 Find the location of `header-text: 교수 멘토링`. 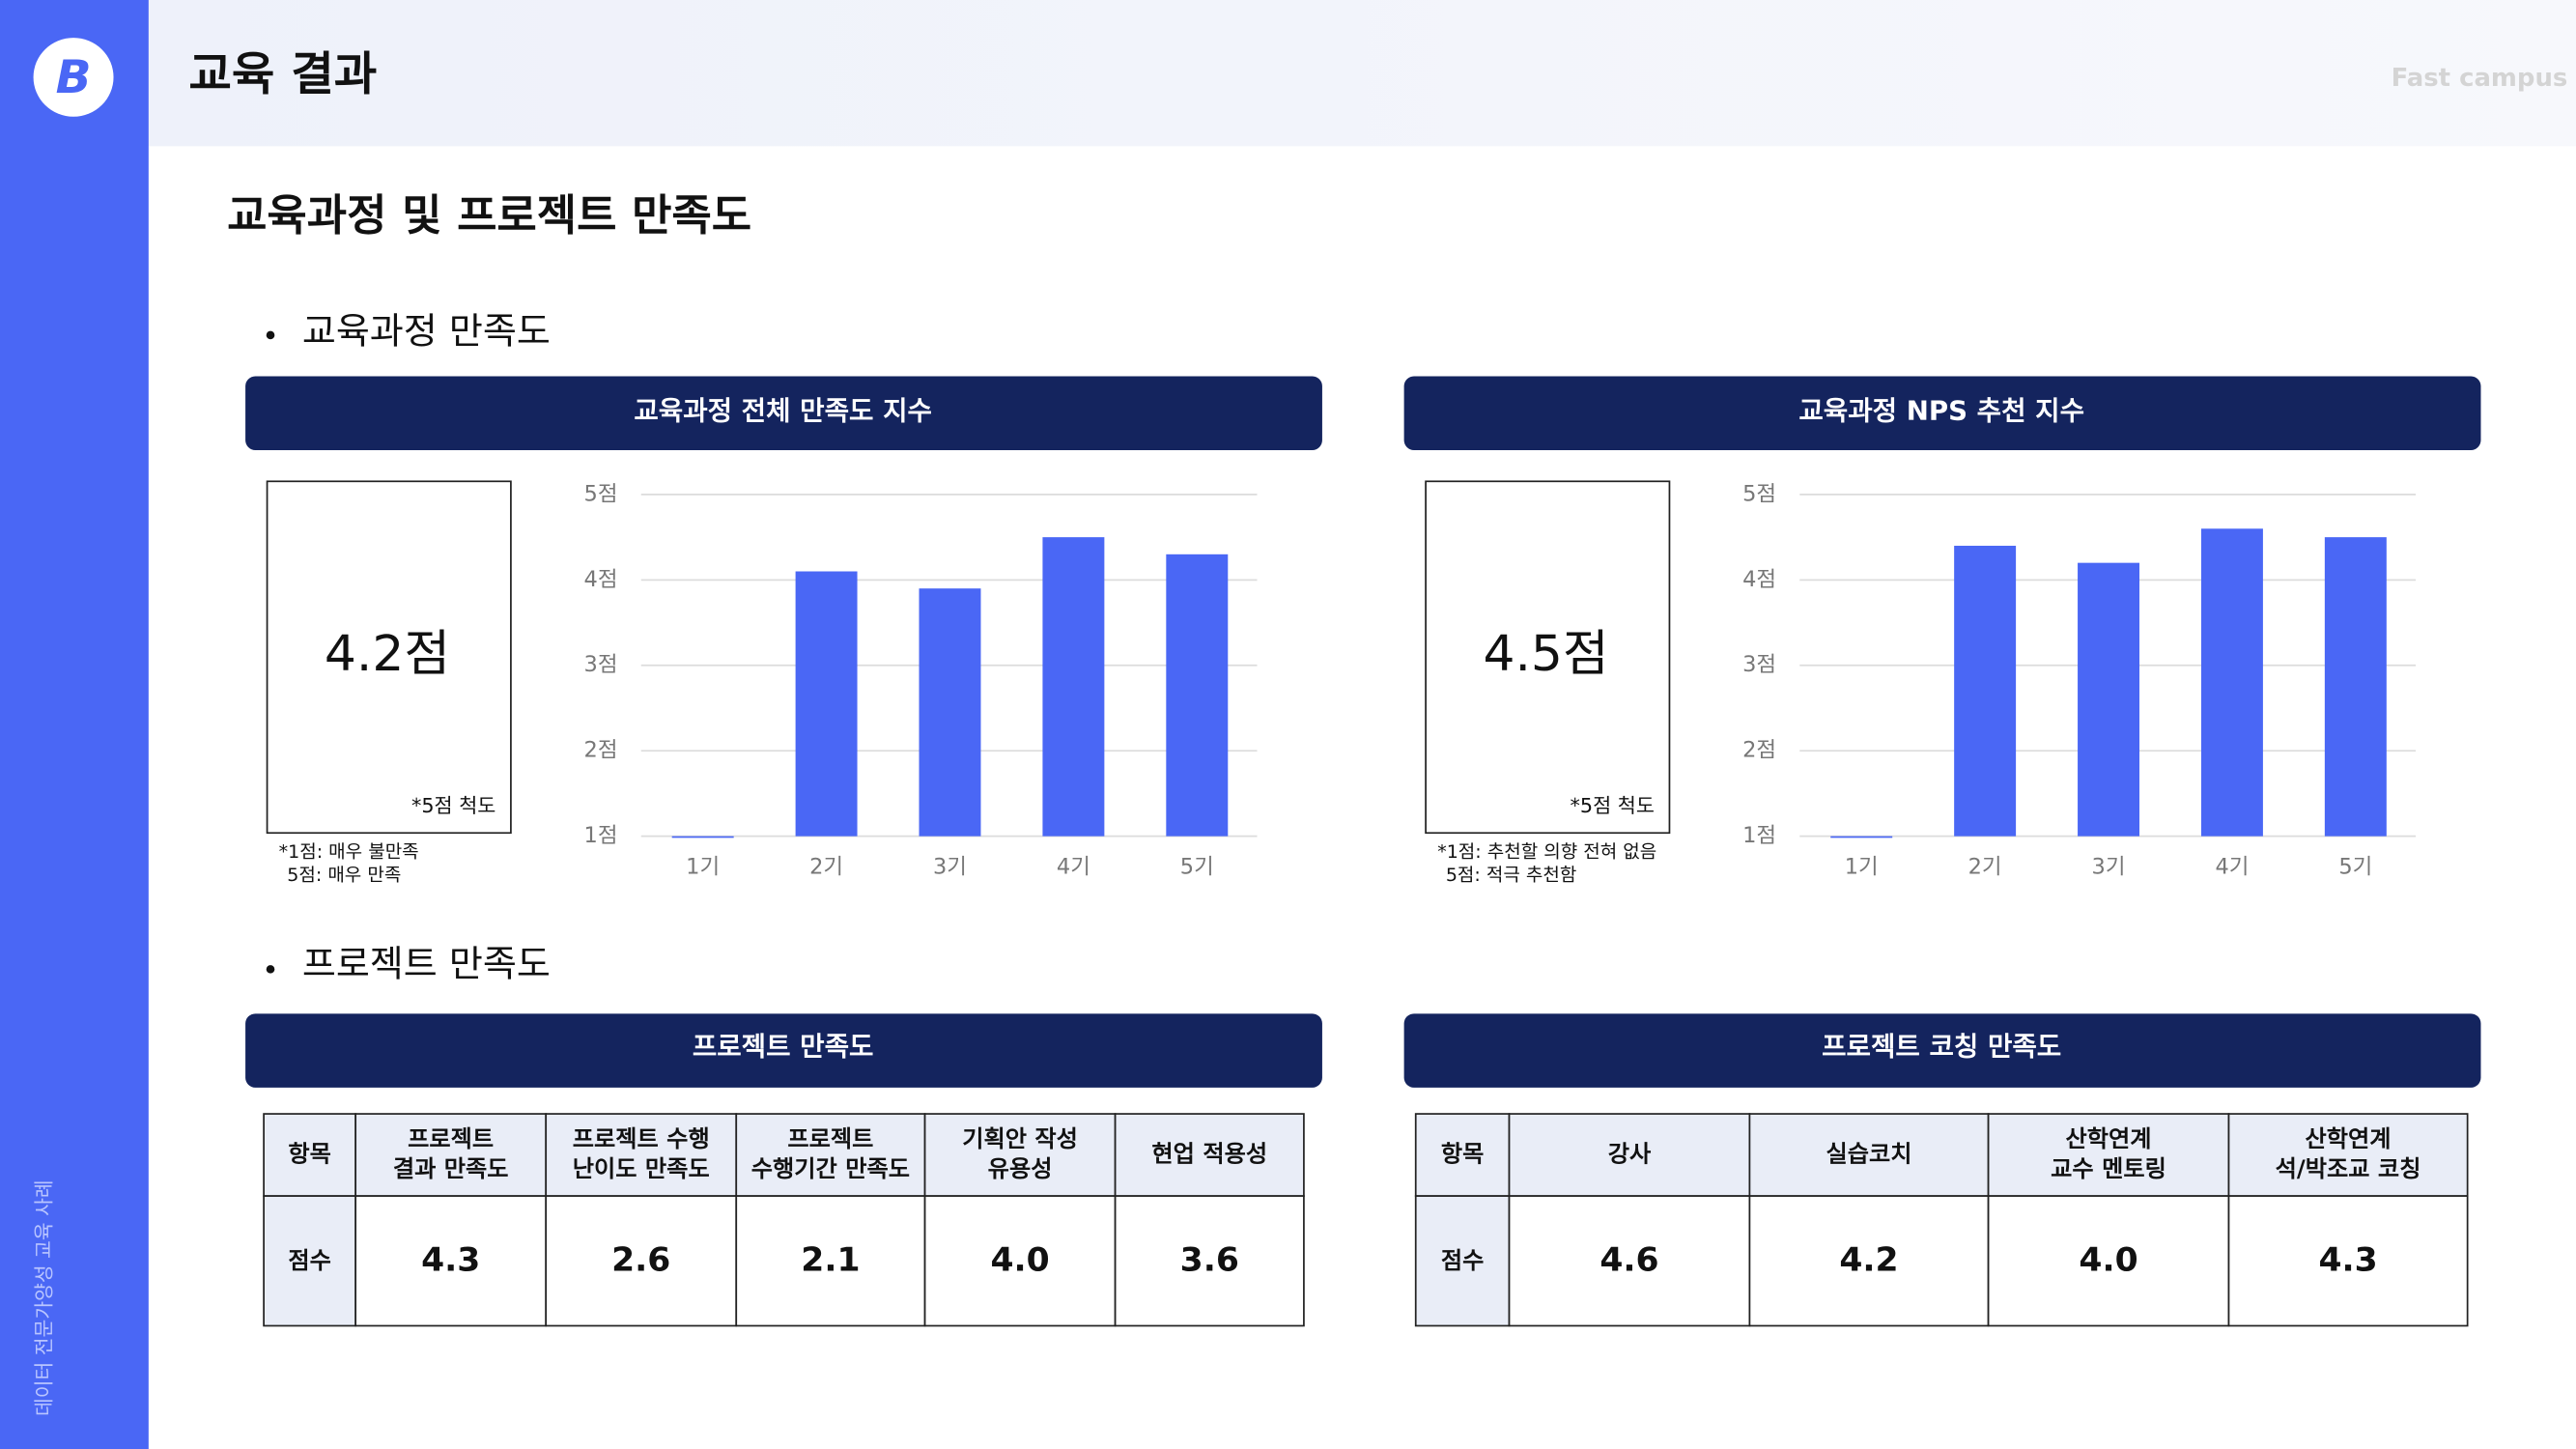

header-text: 교수 멘토링 is located at coordinates (2108, 1168).